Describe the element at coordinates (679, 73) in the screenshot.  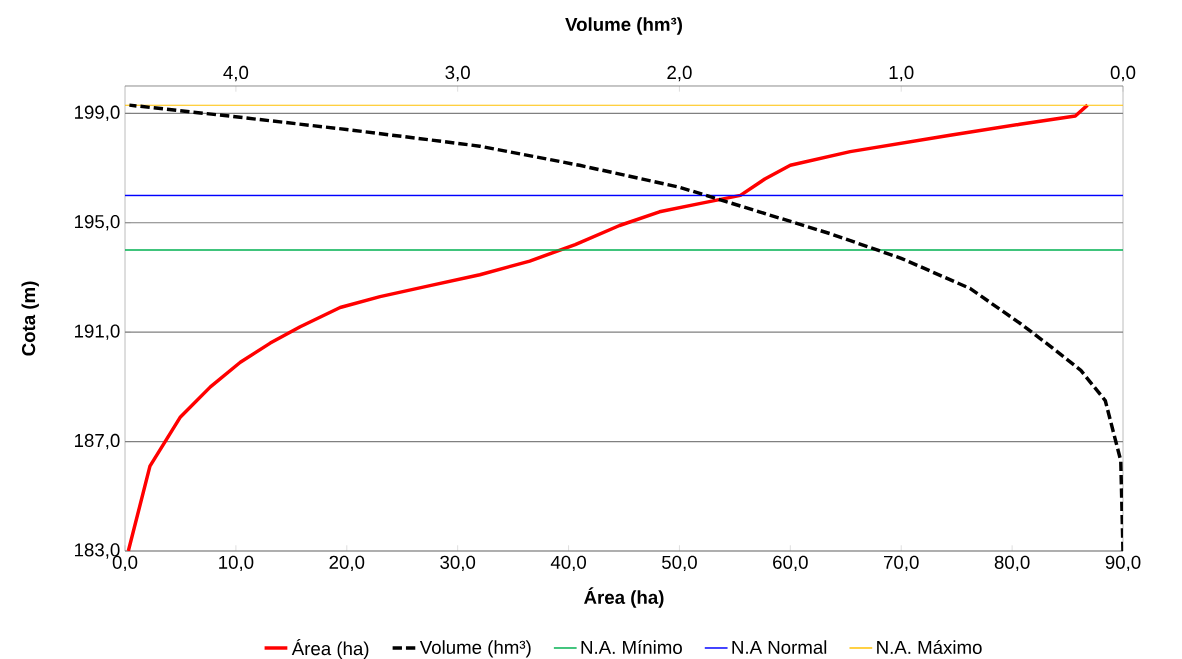
I see `x2-tick-label: 2,0` at that location.